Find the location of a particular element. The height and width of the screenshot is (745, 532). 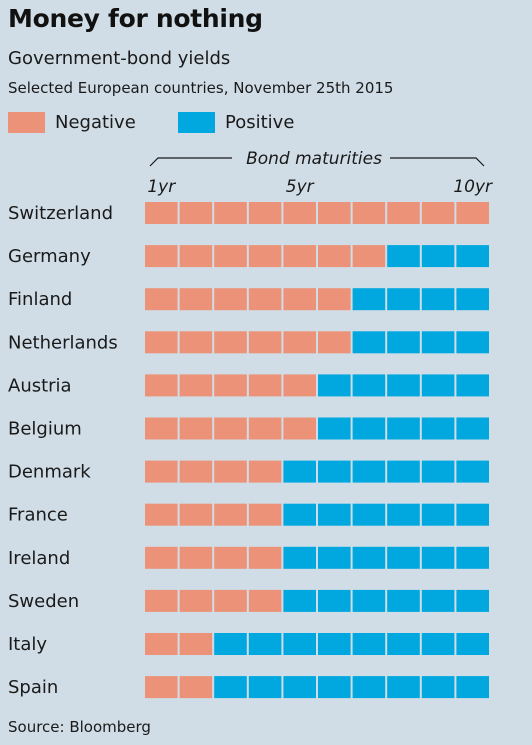

row-label: Belgium is located at coordinates (45, 429).